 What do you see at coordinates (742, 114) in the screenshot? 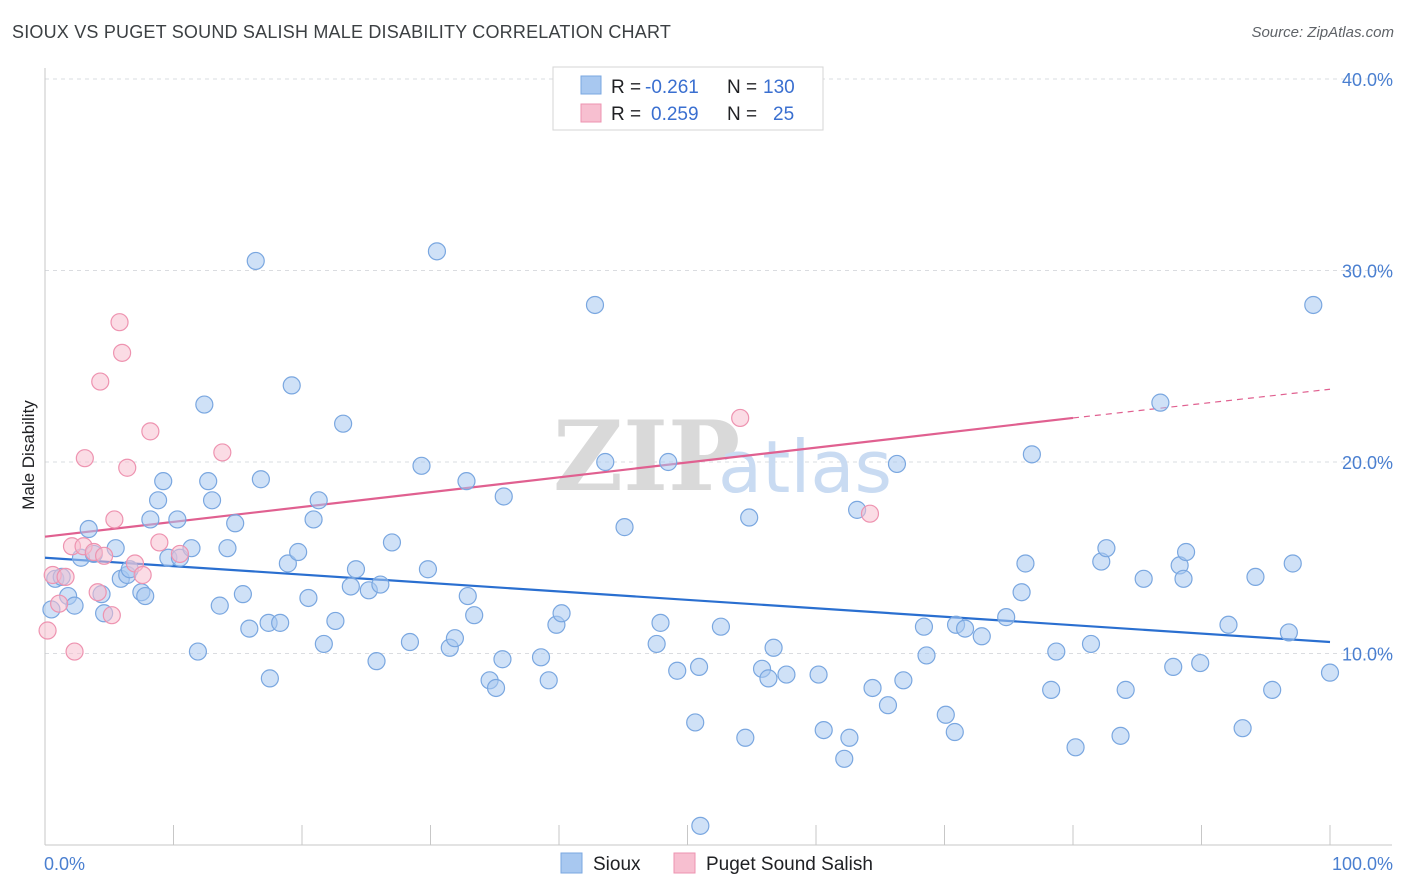
I see `legend-n-label-salish: N =` at bounding box center [742, 114].